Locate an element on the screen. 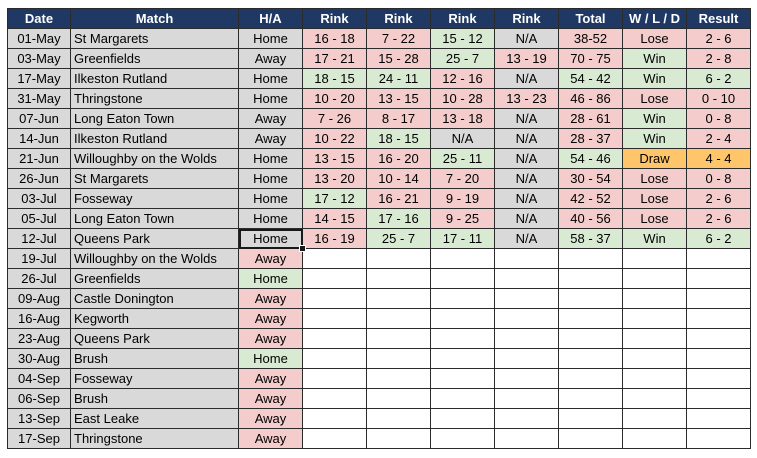 The image size is (757, 458). header-rink-4: Rink is located at coordinates (526, 18).